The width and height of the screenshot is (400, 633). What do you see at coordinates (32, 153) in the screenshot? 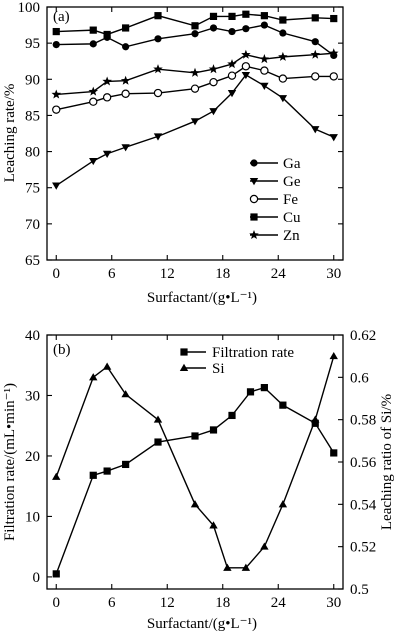
I see `chart-a-ytick-label: 80` at bounding box center [32, 153].